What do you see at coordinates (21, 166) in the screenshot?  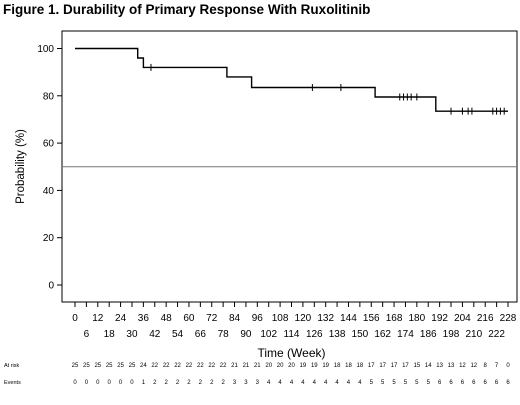 I see `y-axis-label: Probability (%)` at bounding box center [21, 166].